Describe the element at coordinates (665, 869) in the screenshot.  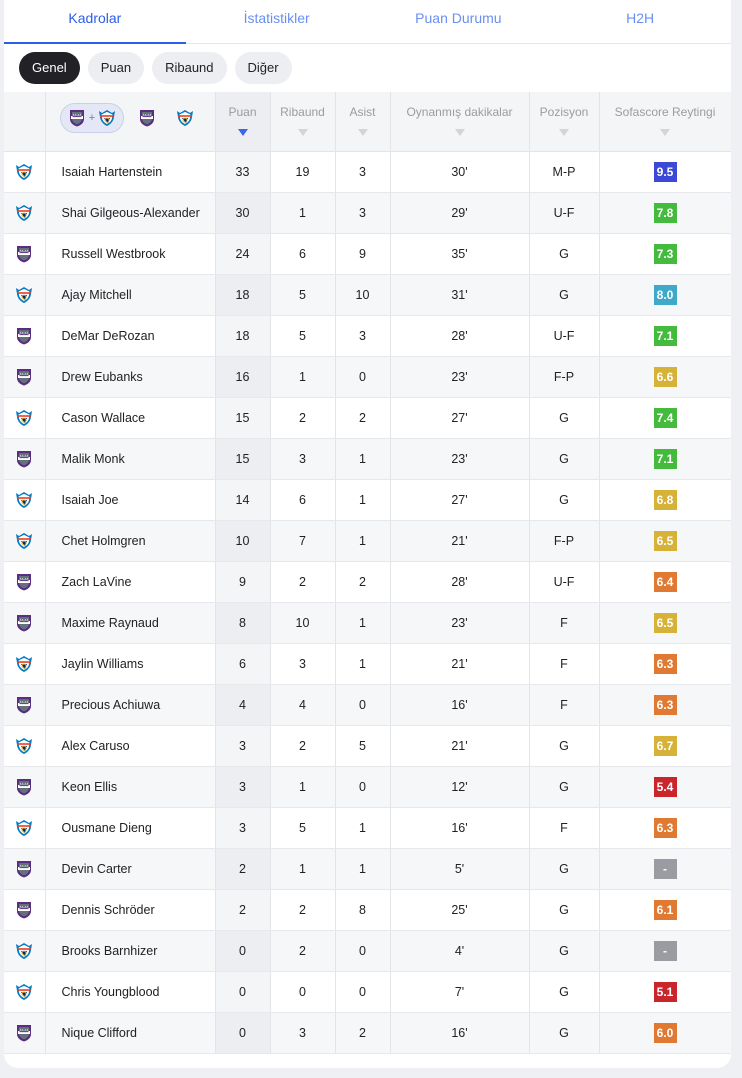
I see `rating-cell: -` at that location.